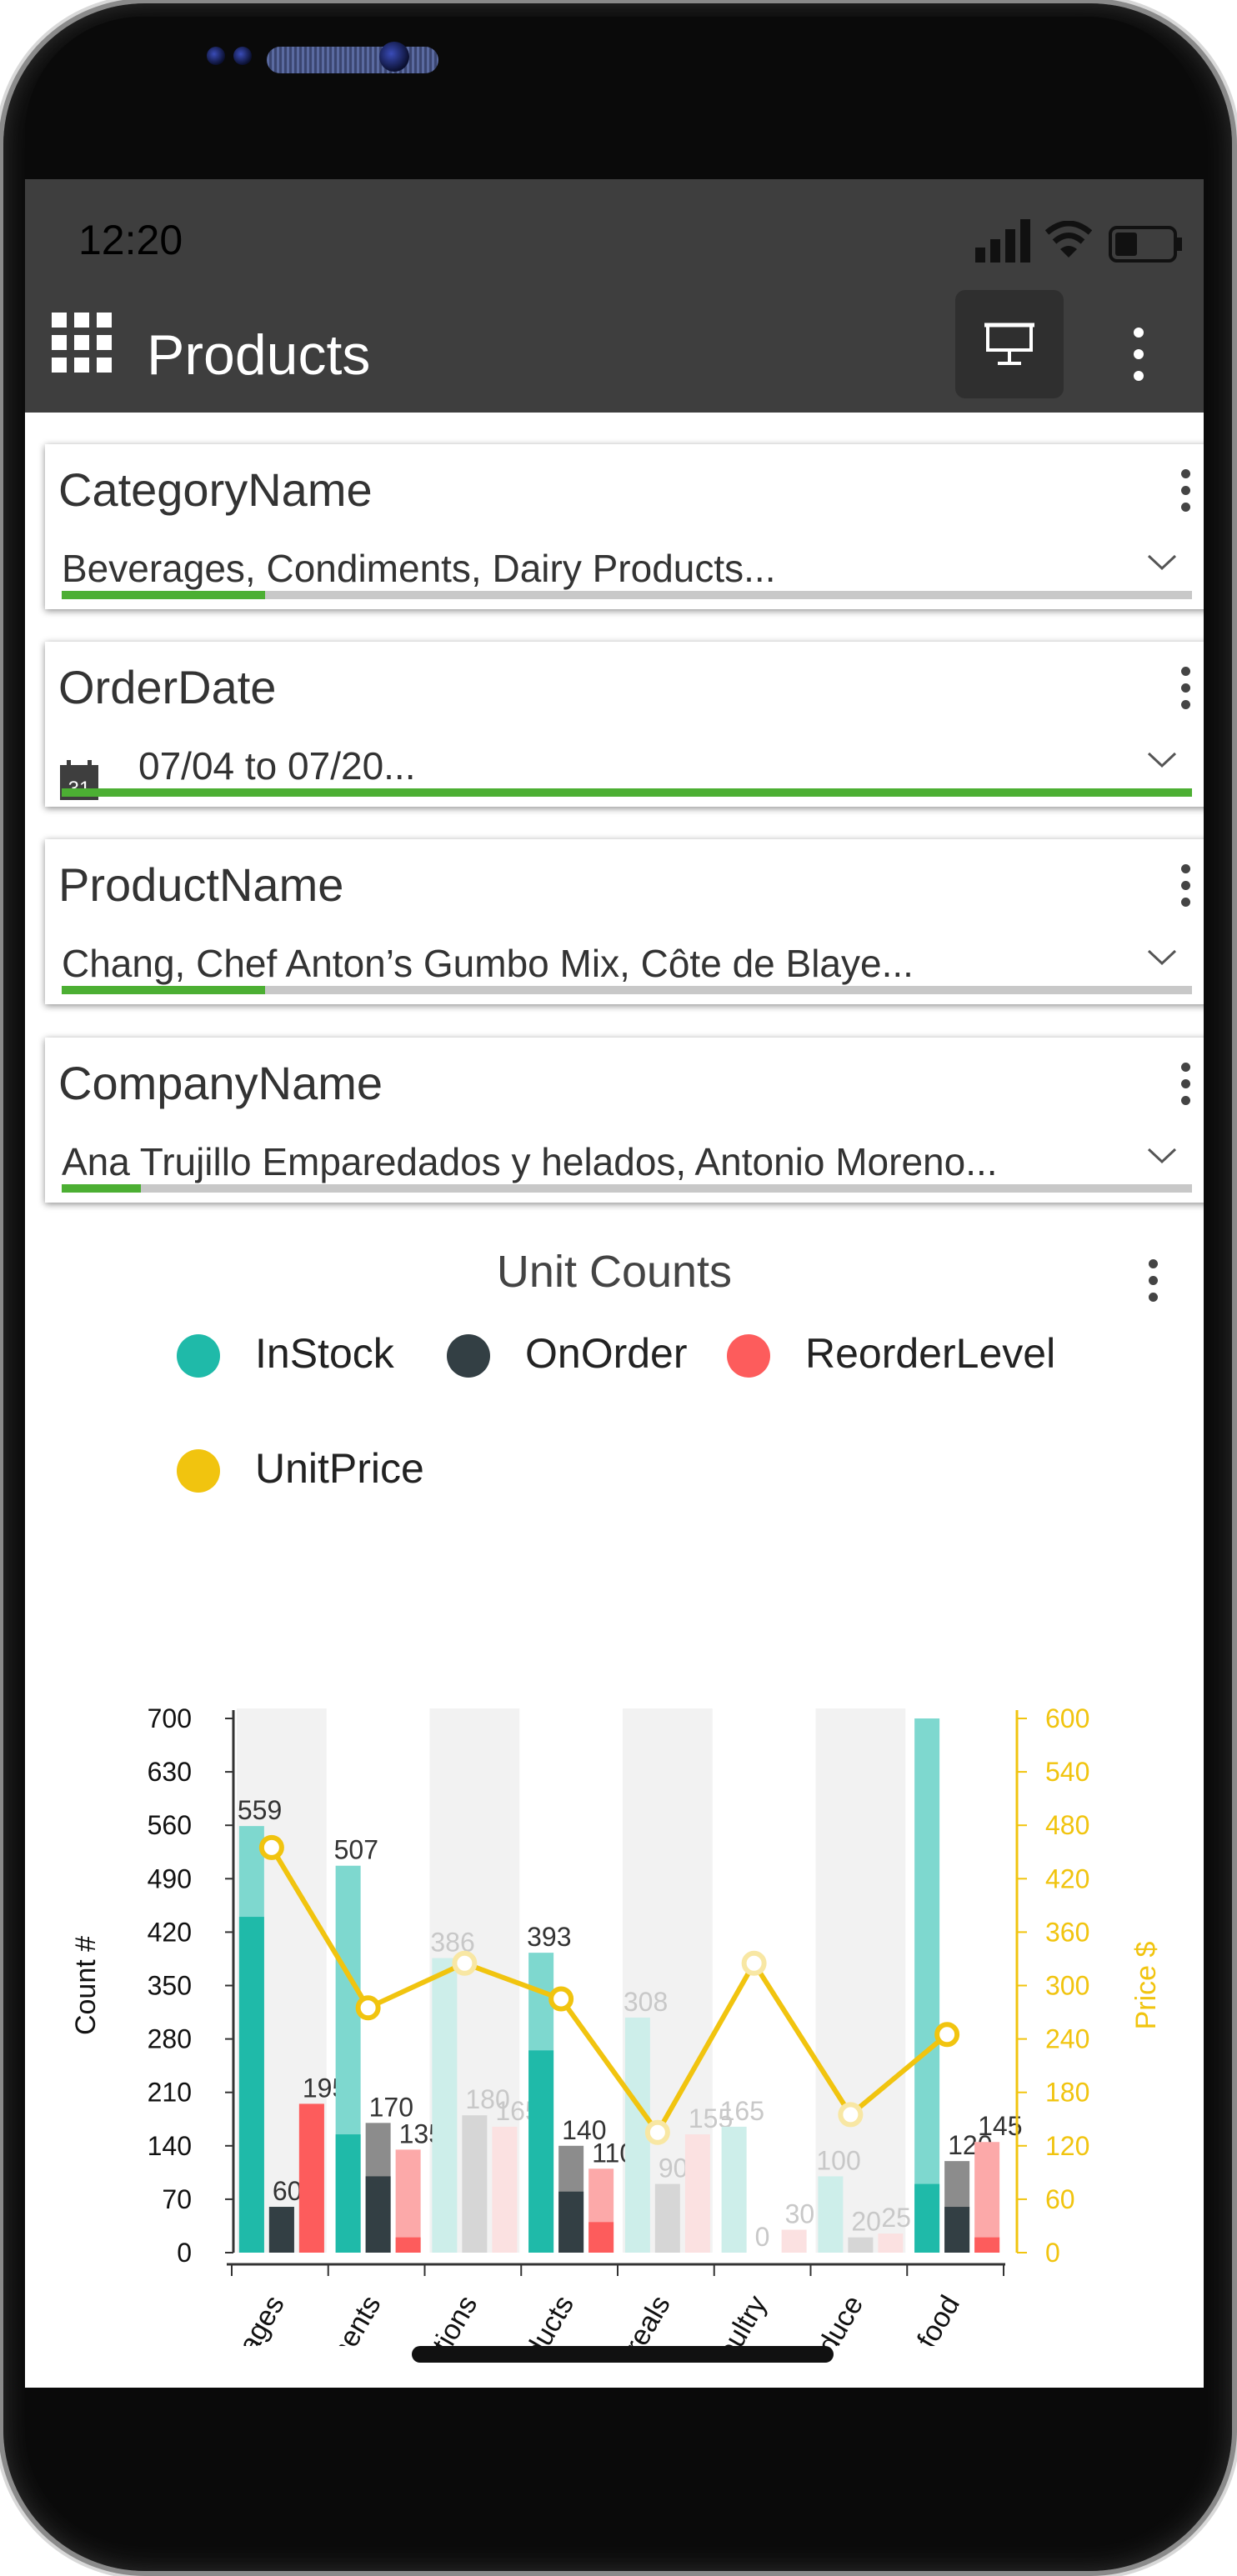 This screenshot has height=2576, width=1237. Describe the element at coordinates (1067, 1772) in the screenshot. I see `y2-tick-label: 540` at that location.